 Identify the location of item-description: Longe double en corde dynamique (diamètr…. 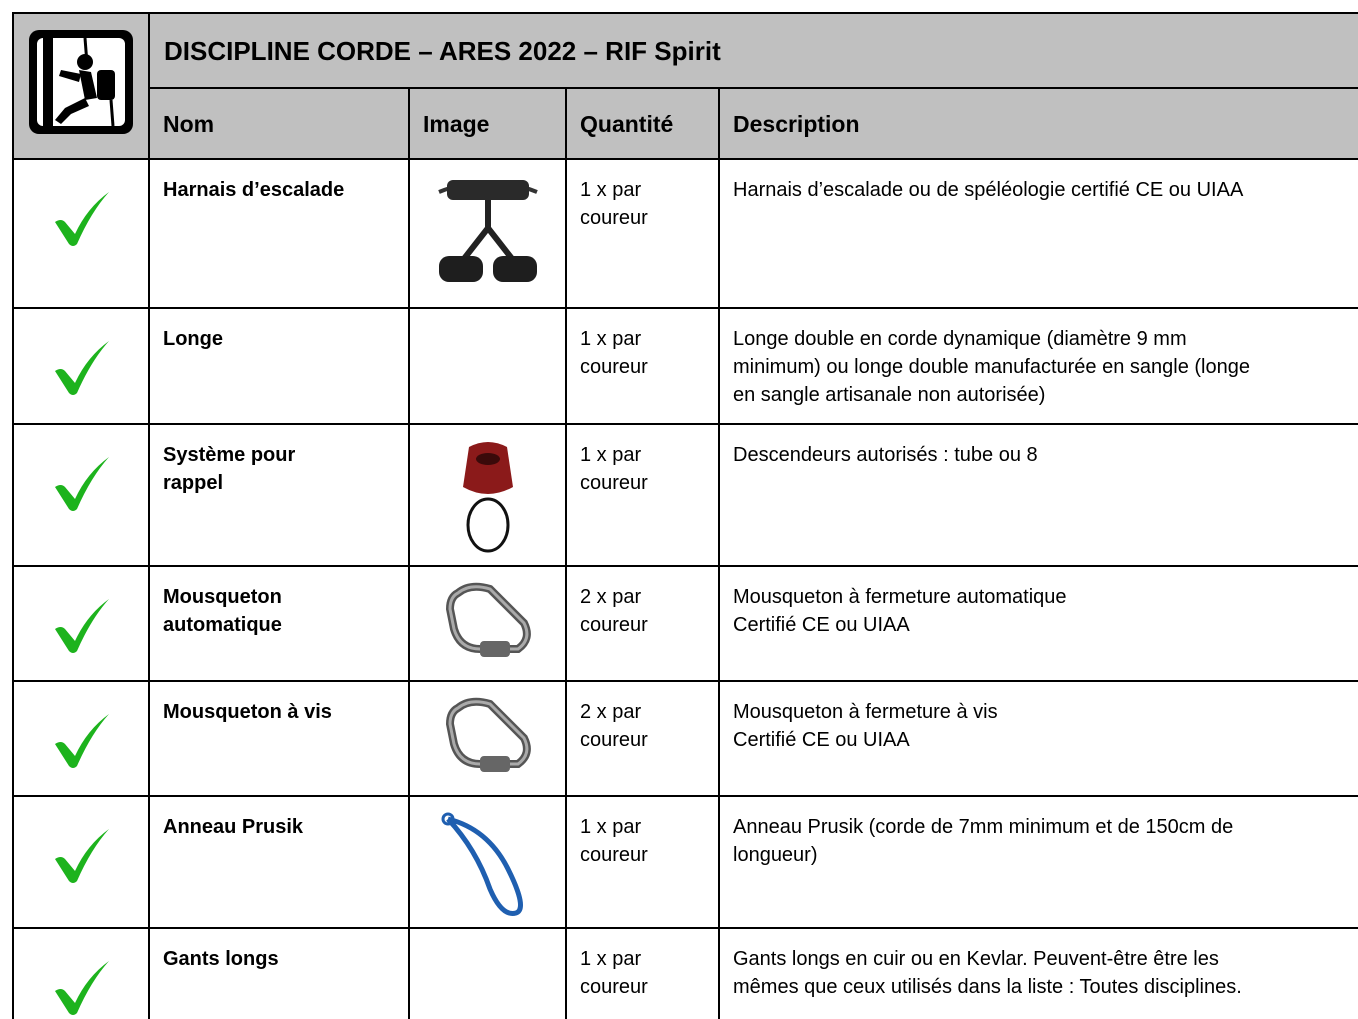
(960, 339).